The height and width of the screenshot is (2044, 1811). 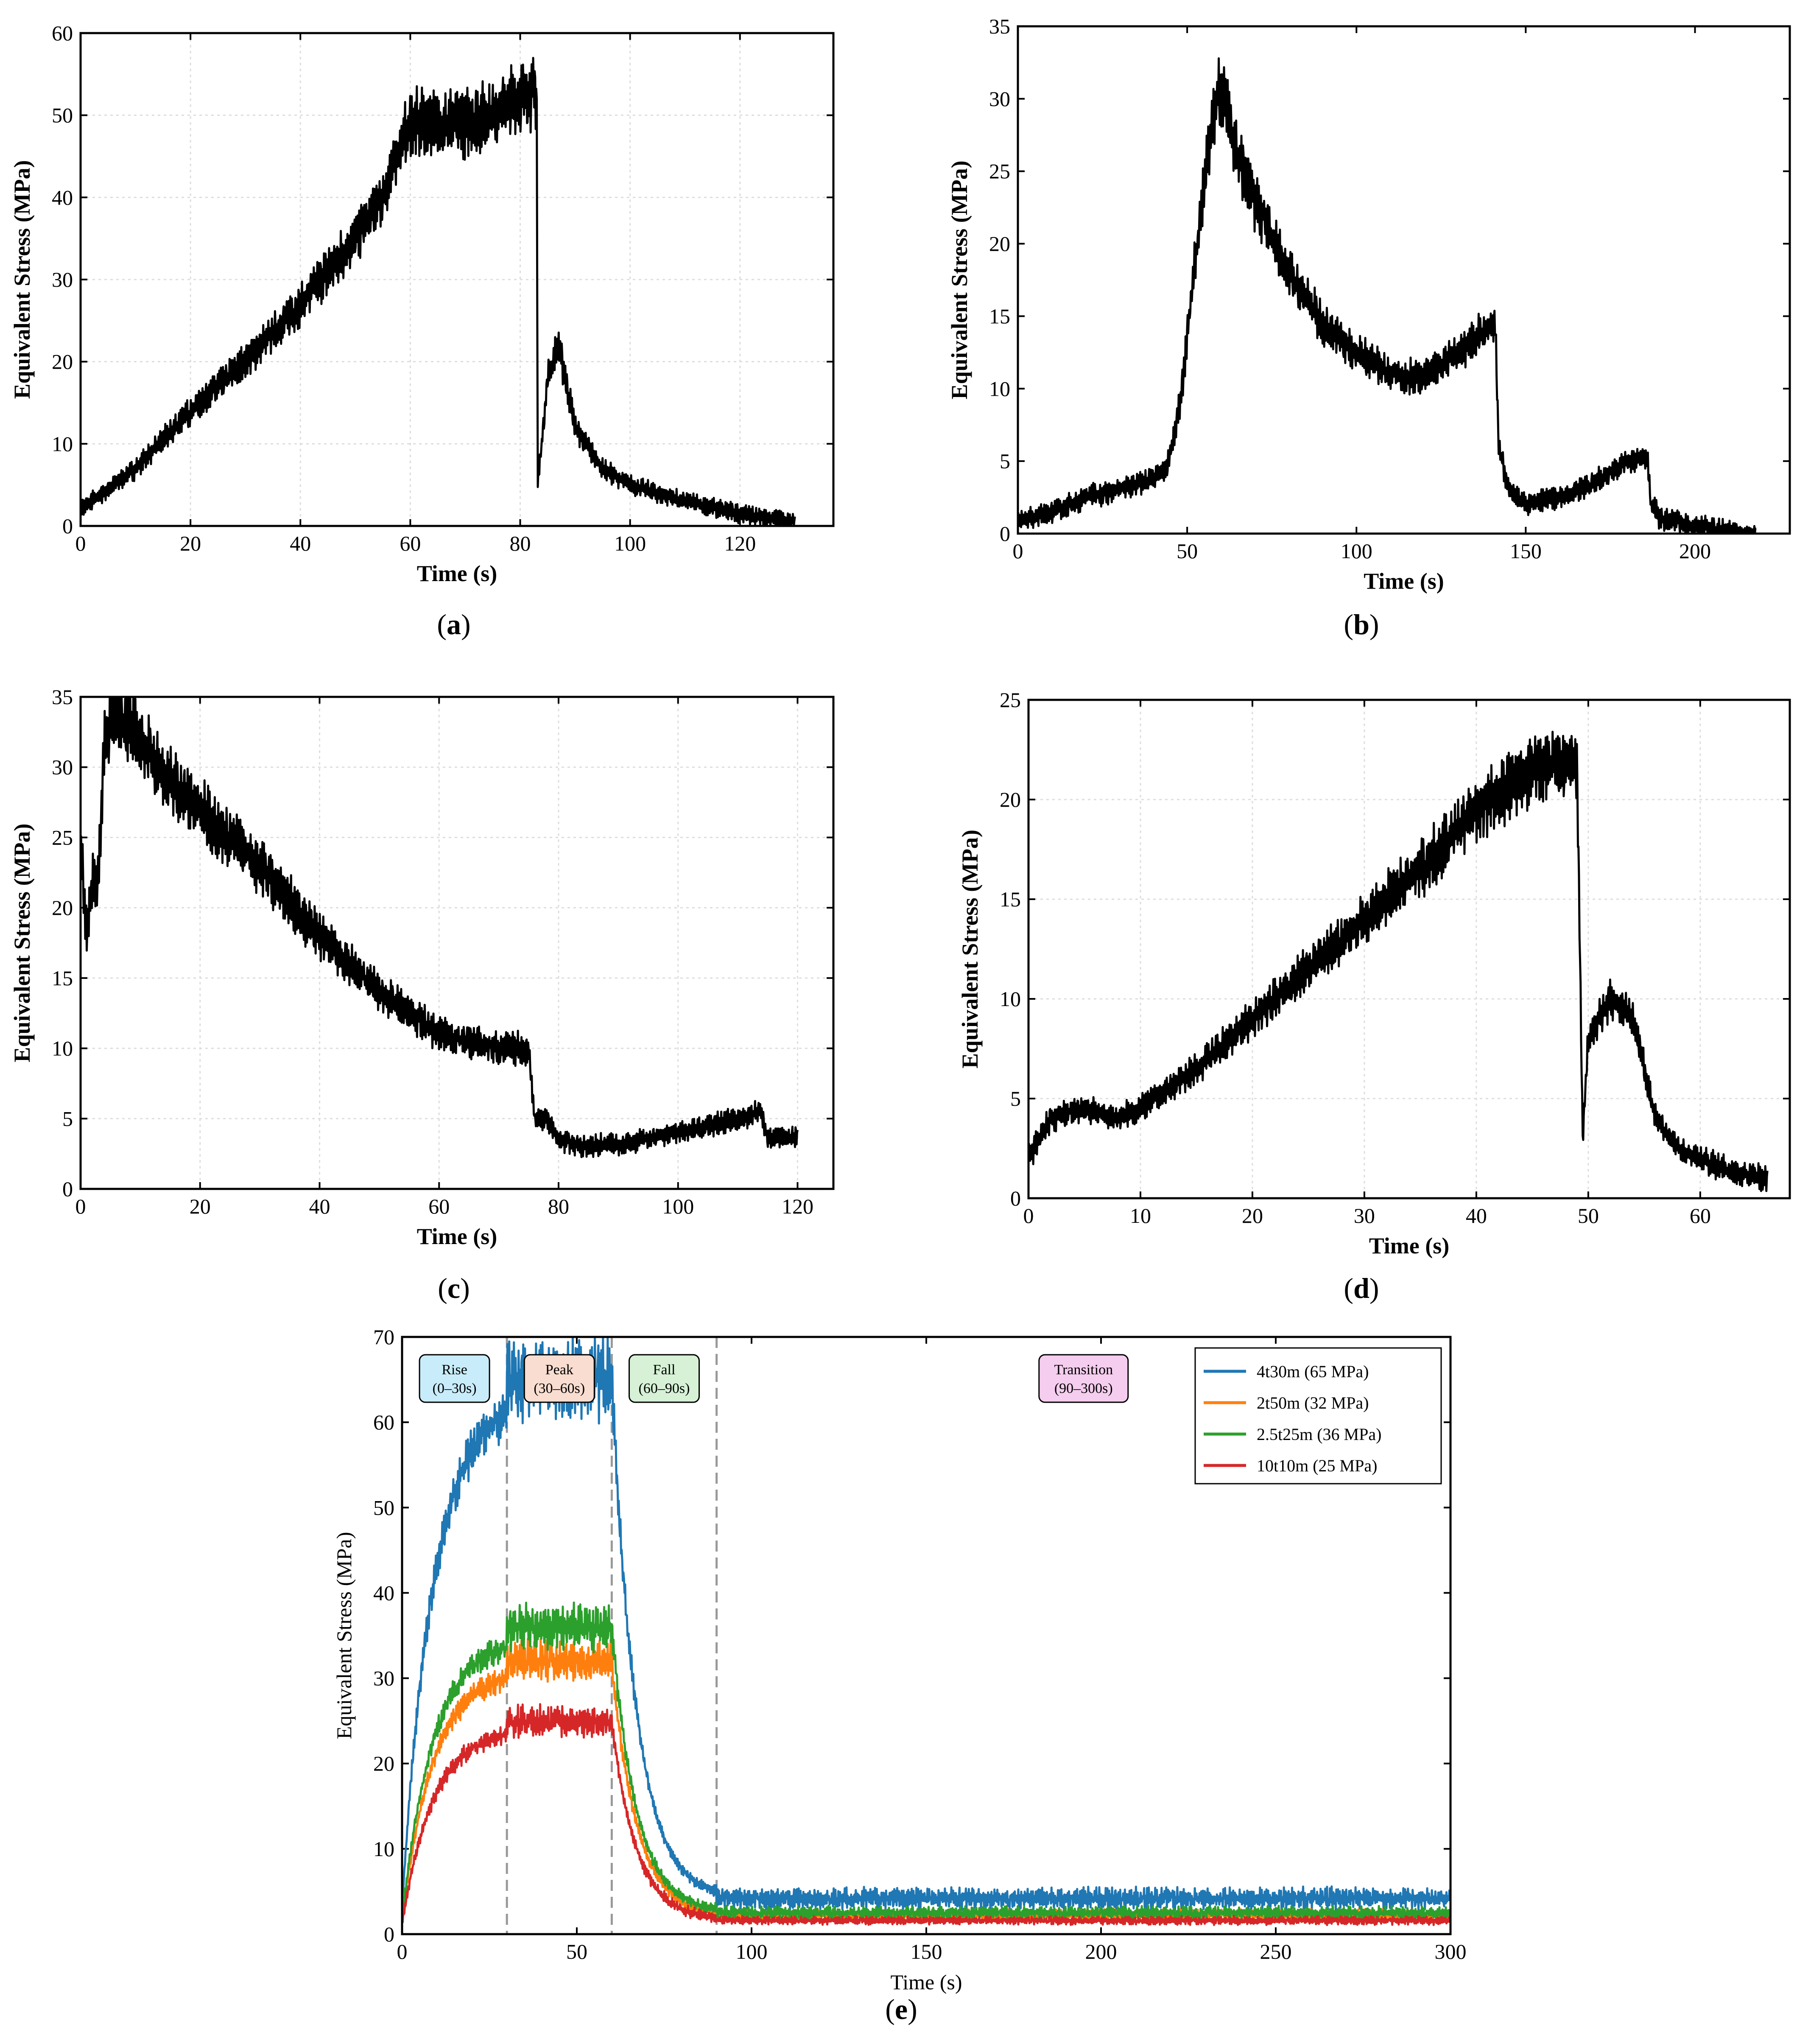 I want to click on x-tick-label: 30, so click(x=1364, y=1216).